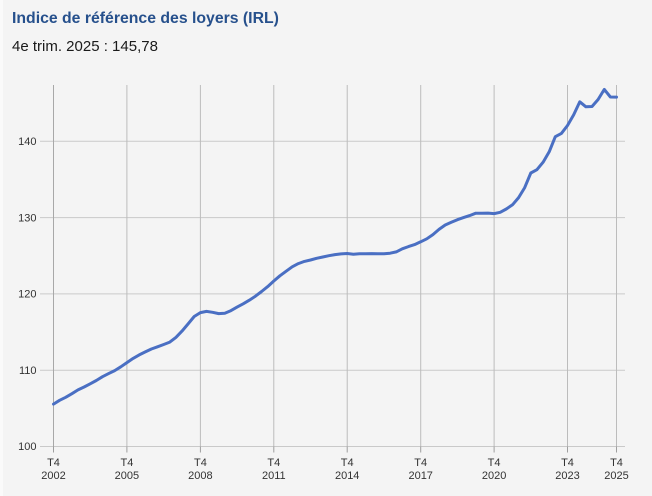 The height and width of the screenshot is (496, 652). What do you see at coordinates (200, 476) in the screenshot?
I see `svg-text: 2008` at bounding box center [200, 476].